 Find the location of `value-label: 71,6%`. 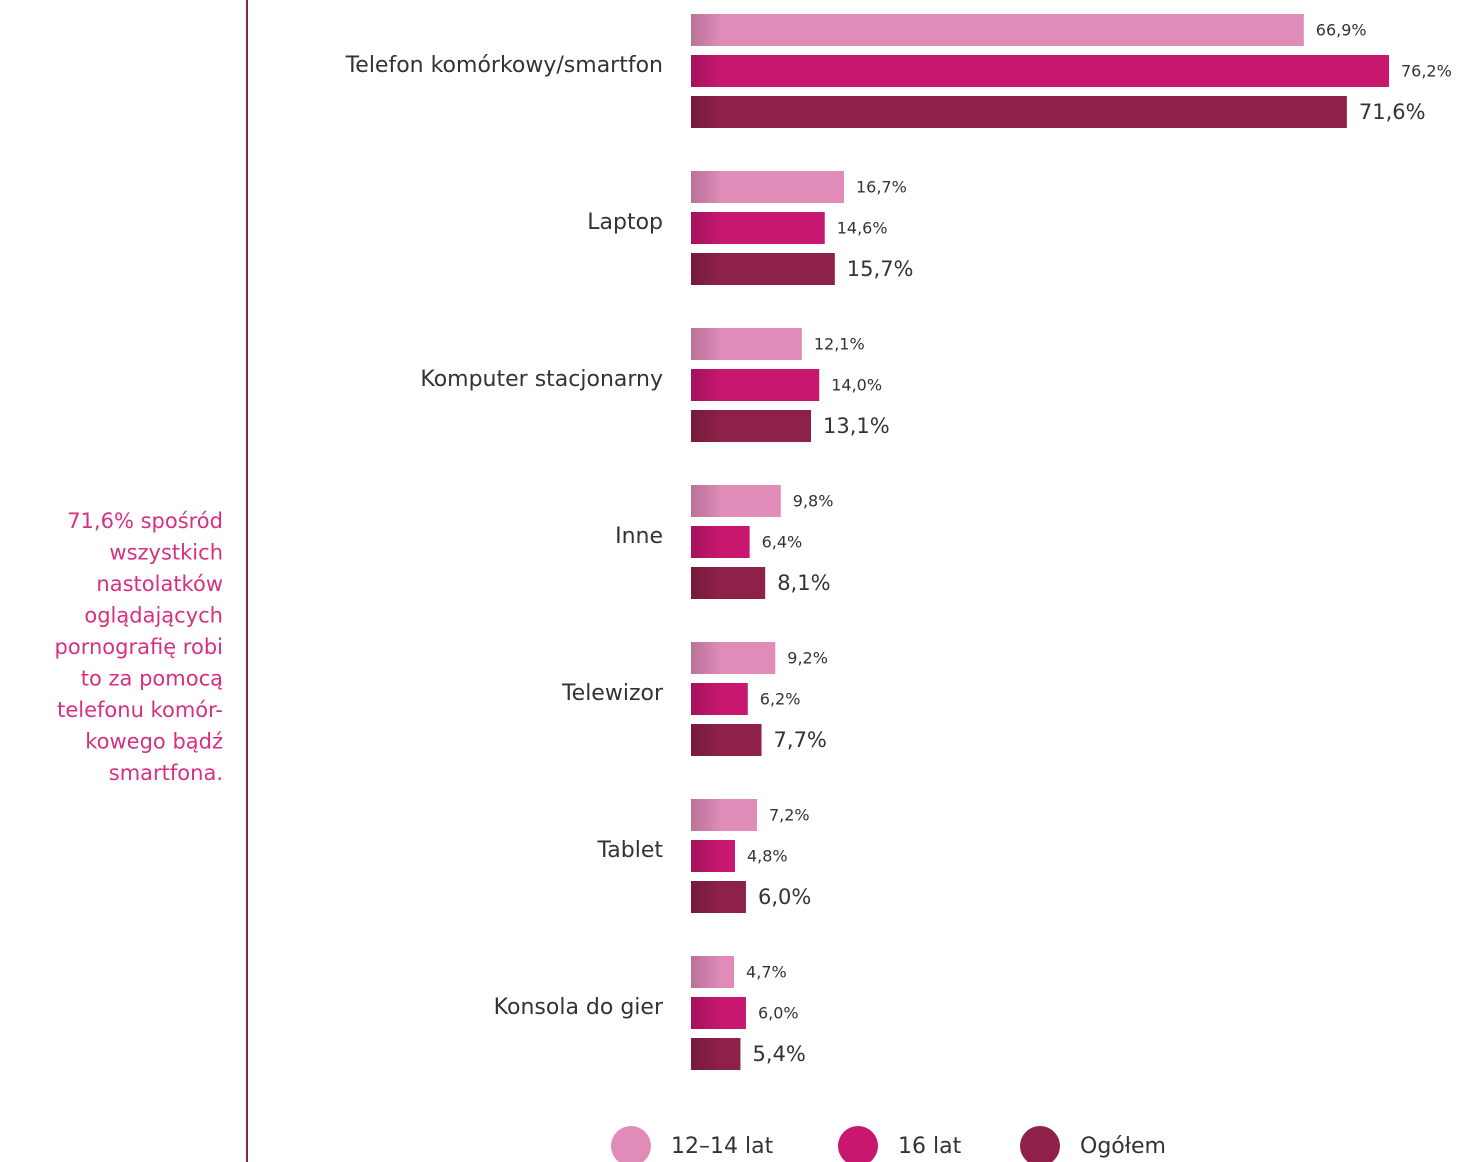

value-label: 71,6% is located at coordinates (1392, 112).